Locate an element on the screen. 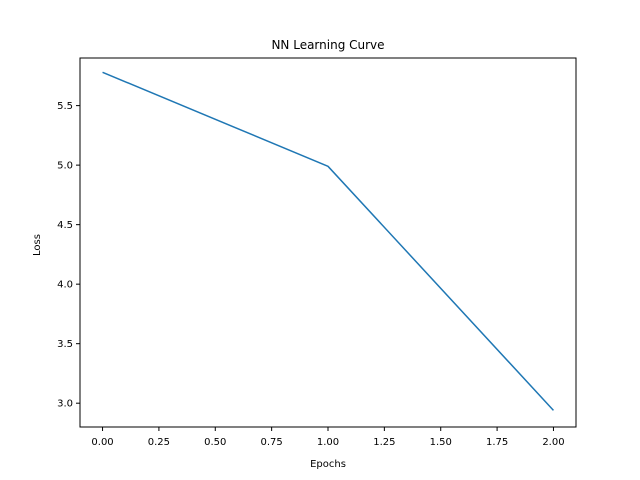 The height and width of the screenshot is (480, 640). y-tick-label: 5.5 is located at coordinates (65, 106).